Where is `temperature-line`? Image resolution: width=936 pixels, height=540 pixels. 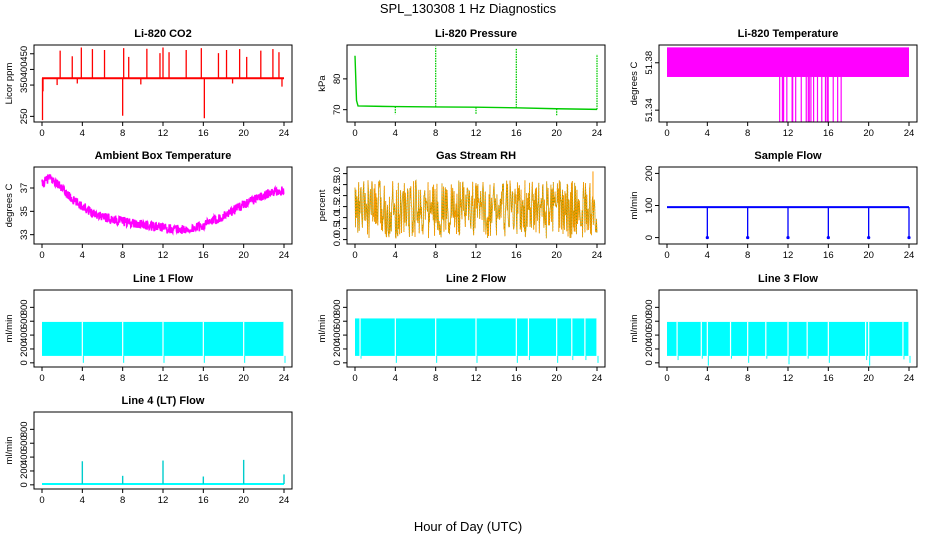
temperature-line is located at coordinates (163, 205).